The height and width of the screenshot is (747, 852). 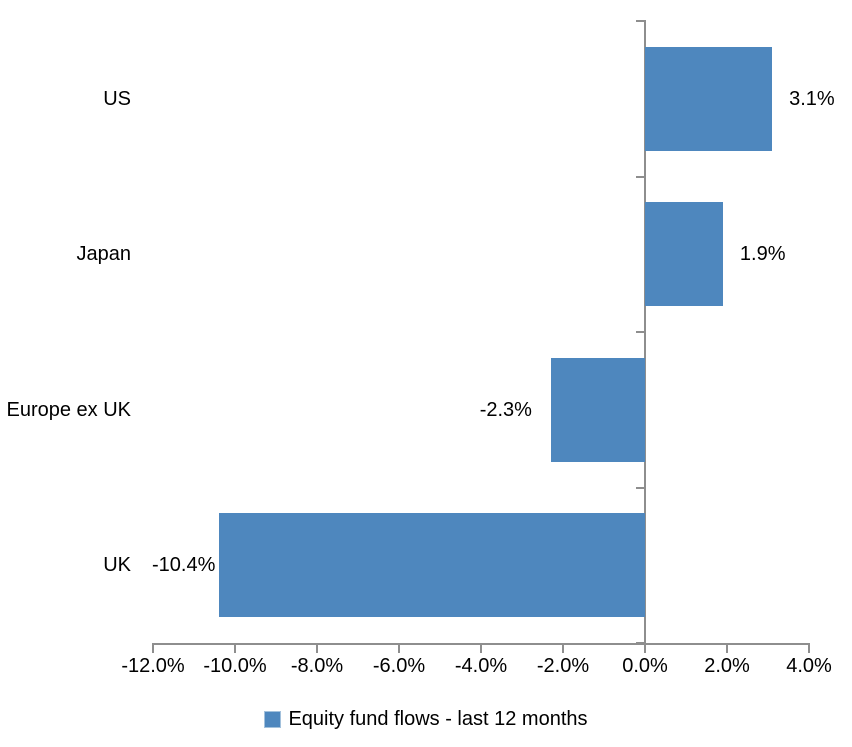 I want to click on x-tick-label: -4.0%, so click(x=481, y=666).